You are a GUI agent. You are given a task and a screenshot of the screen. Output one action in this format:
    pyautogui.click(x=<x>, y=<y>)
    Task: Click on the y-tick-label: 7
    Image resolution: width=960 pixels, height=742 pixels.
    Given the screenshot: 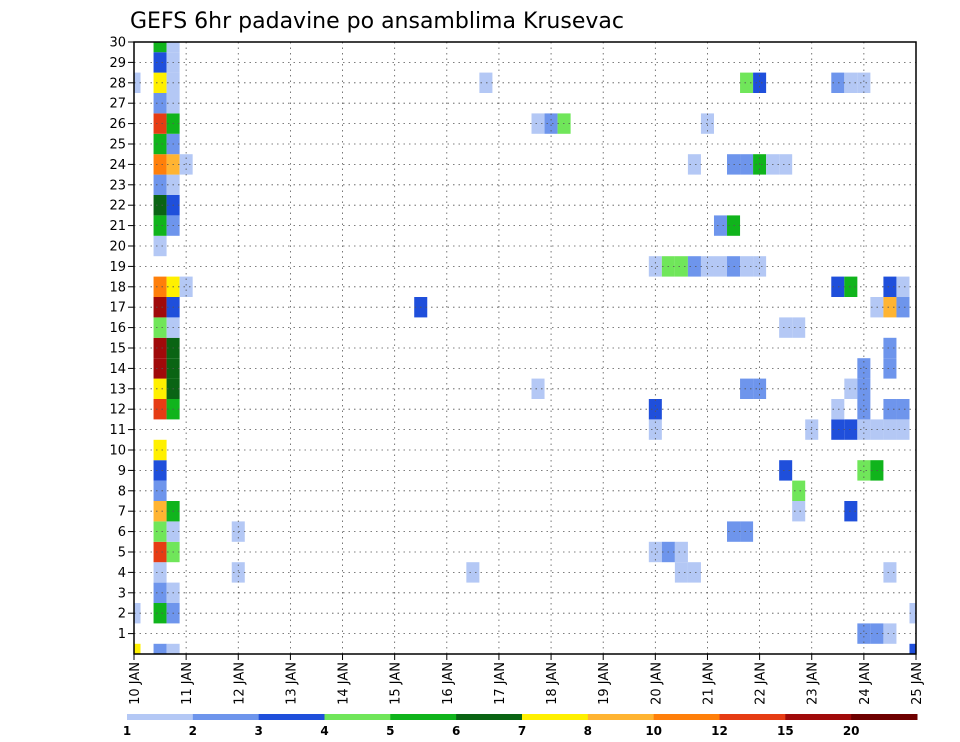 What is the action you would take?
    pyautogui.click(x=122, y=512)
    